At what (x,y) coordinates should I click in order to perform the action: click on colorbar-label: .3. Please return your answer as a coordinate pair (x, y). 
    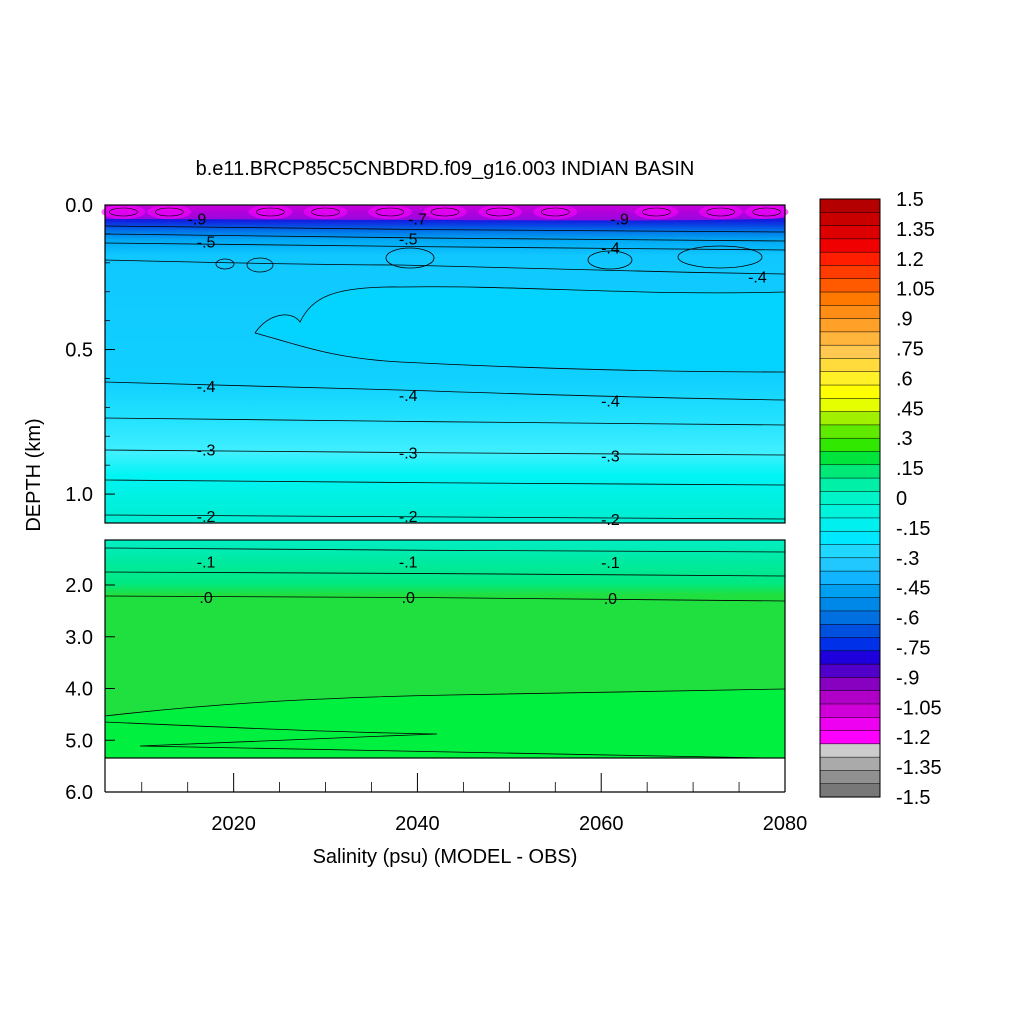
    Looking at the image, I should click on (904, 439).